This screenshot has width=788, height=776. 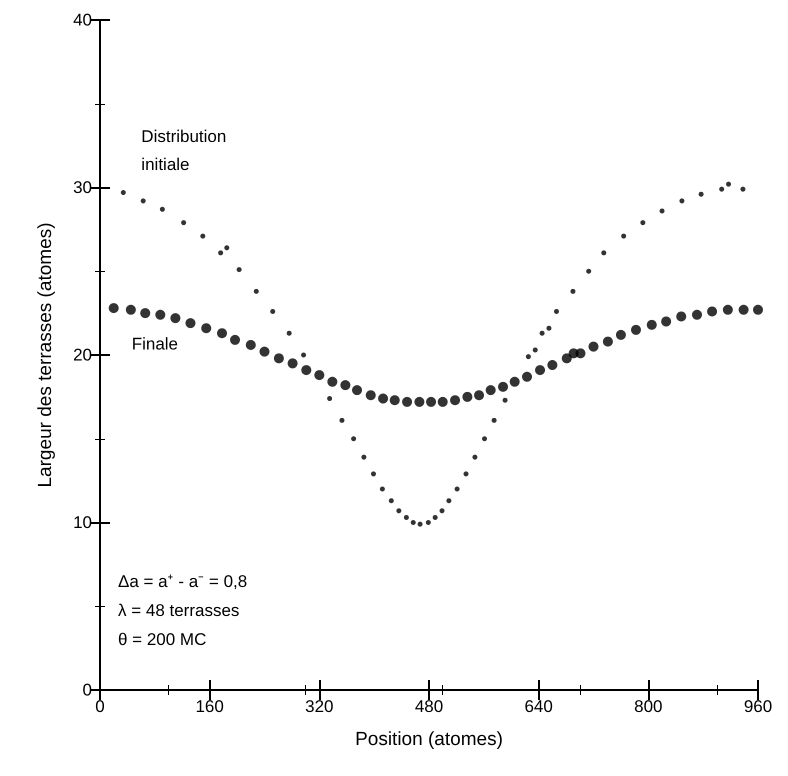 I want to click on x-tick-label: 480, so click(x=429, y=706).